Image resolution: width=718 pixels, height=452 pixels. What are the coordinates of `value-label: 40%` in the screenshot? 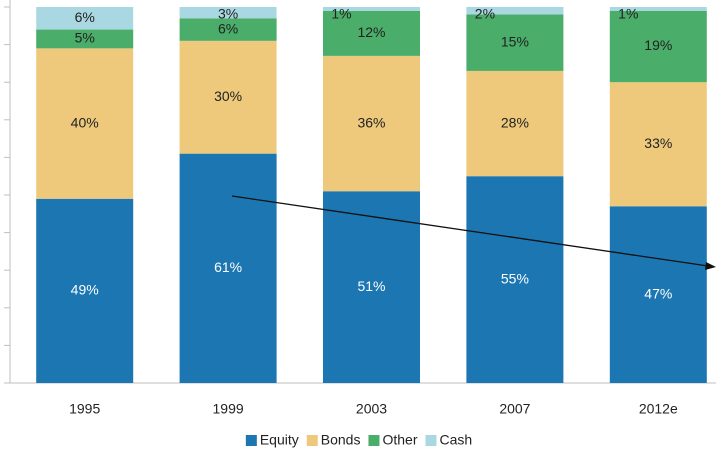 It's located at (85, 122).